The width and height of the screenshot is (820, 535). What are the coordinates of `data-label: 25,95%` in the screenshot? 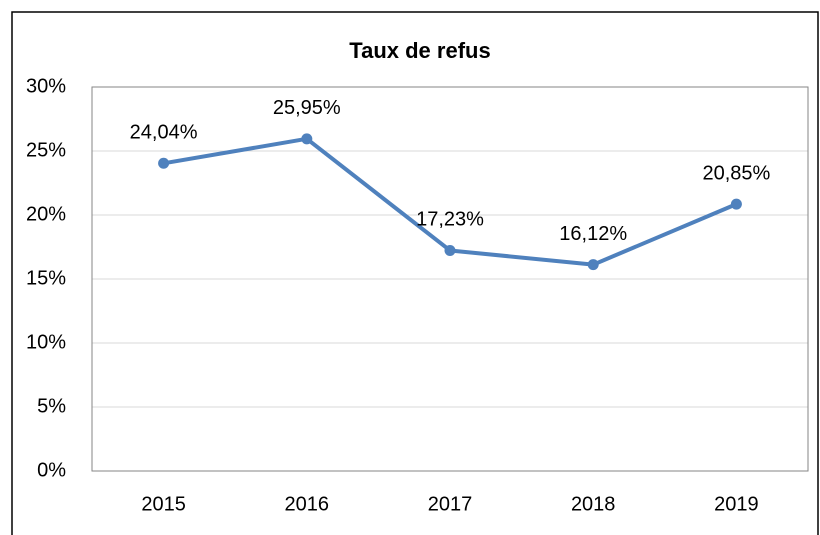 It's located at (307, 108).